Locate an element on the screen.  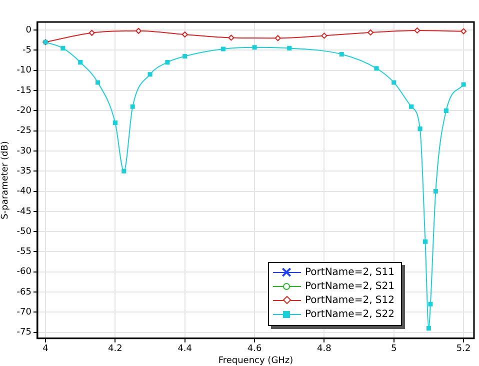
x-tick-label: 4 is located at coordinates (45, 349).